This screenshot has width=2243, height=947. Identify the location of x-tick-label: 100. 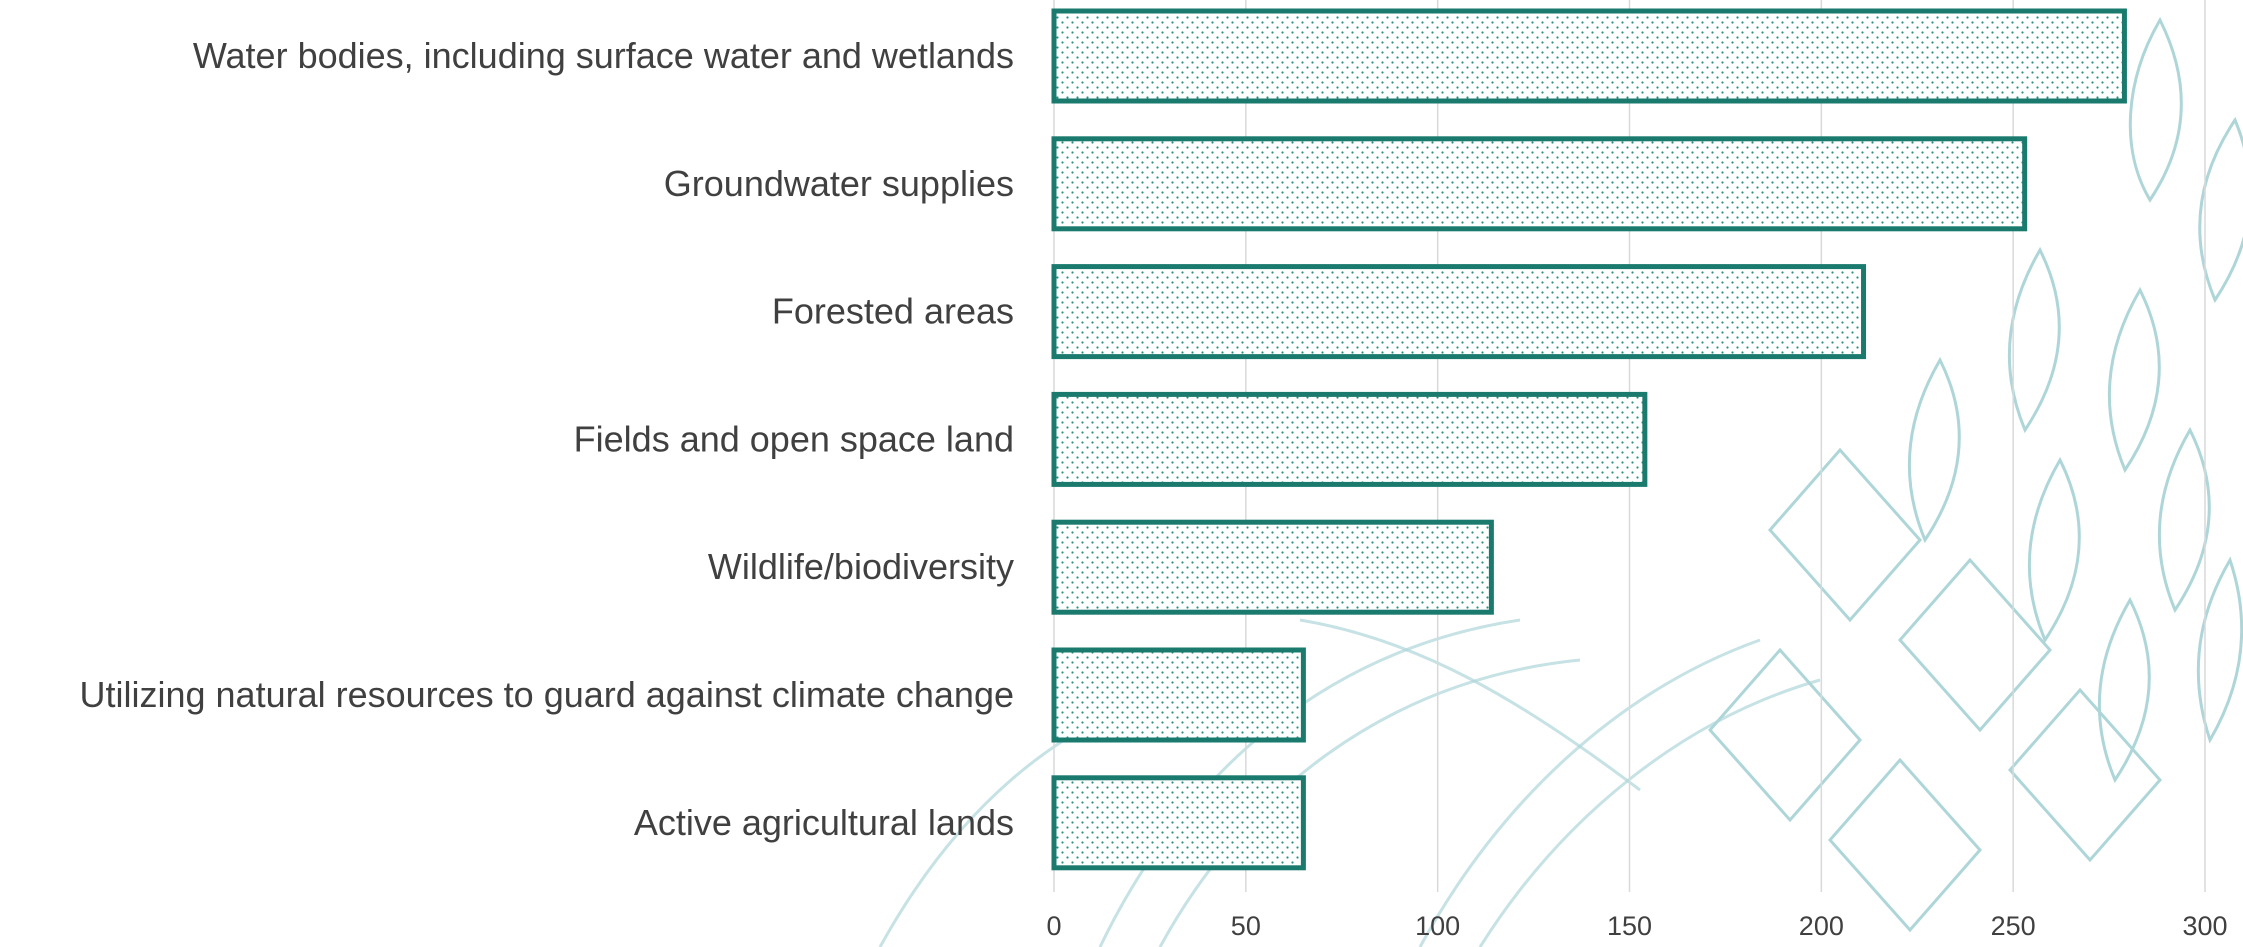
(1437, 926).